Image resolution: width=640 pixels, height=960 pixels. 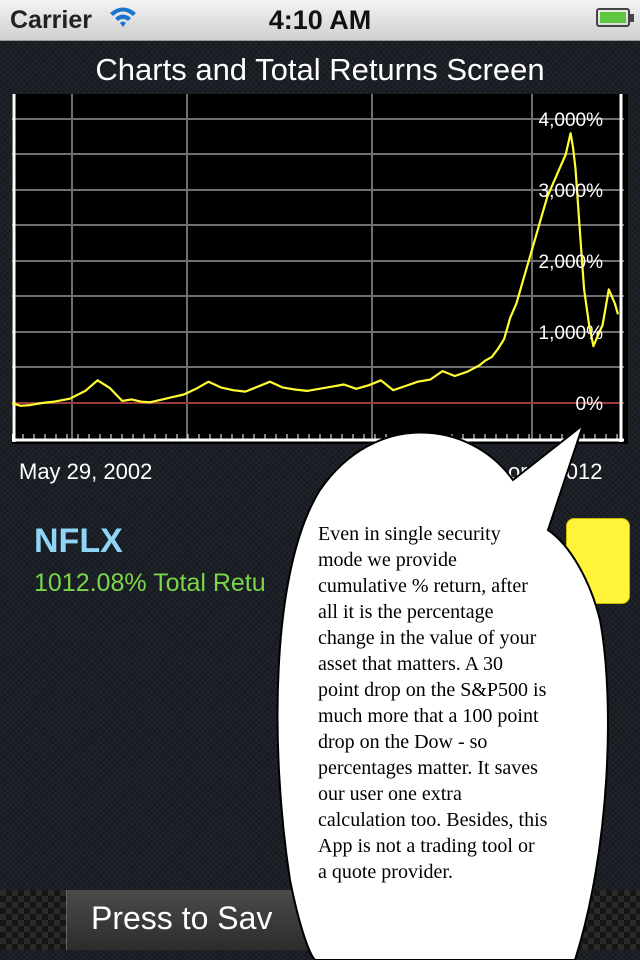 I want to click on ticker-symbol: NFLX, so click(x=78, y=541).